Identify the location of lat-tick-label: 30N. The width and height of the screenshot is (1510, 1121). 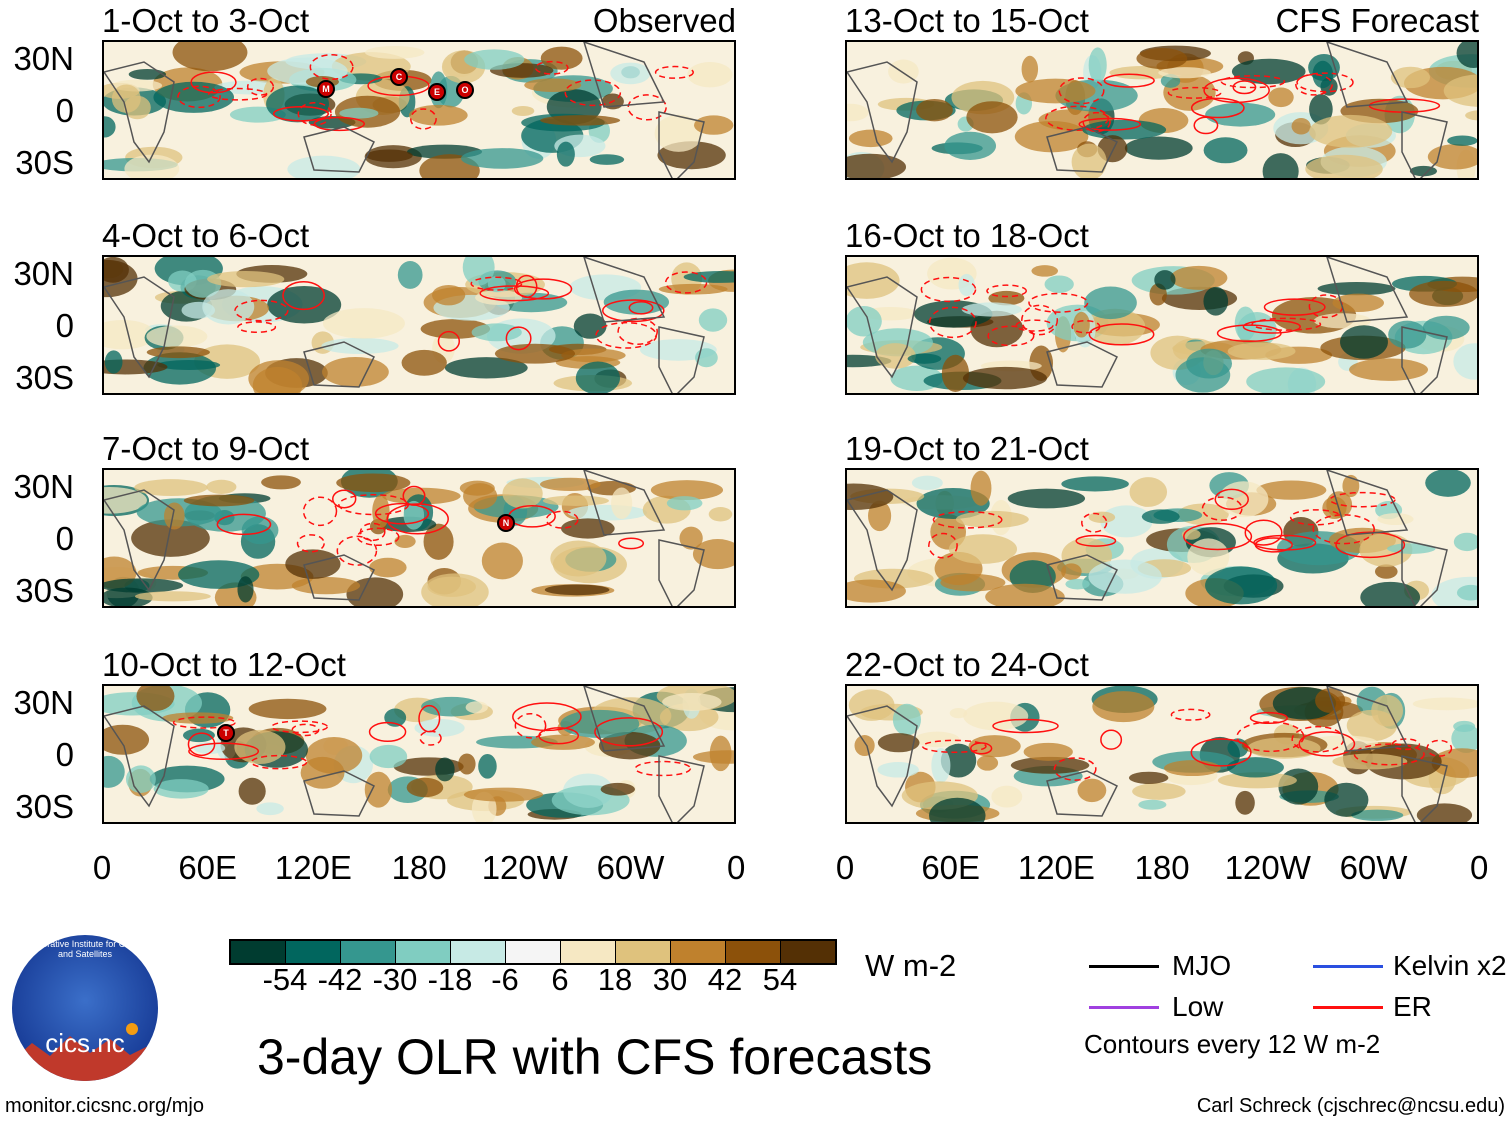
(43, 702).